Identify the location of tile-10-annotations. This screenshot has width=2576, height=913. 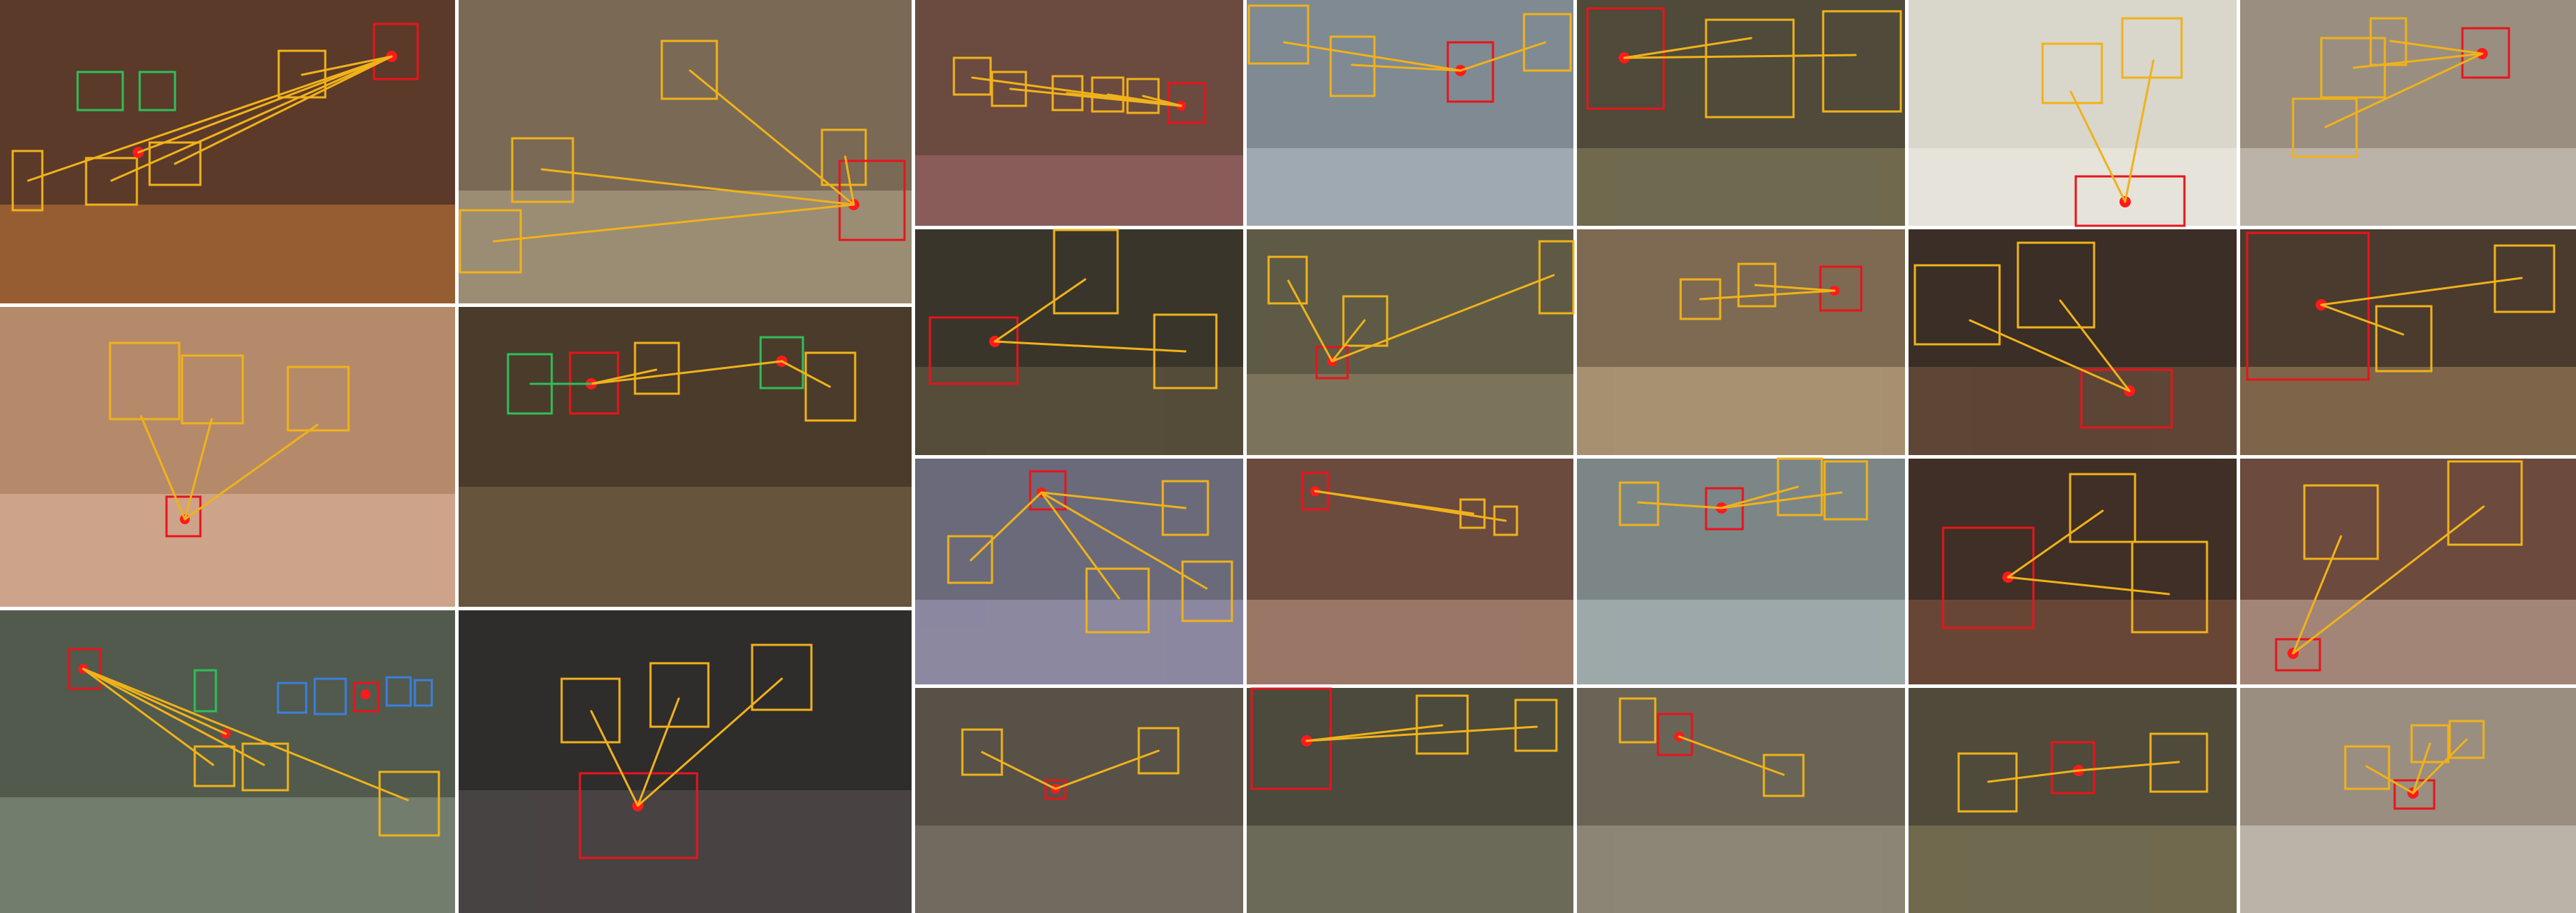
(1073, 309).